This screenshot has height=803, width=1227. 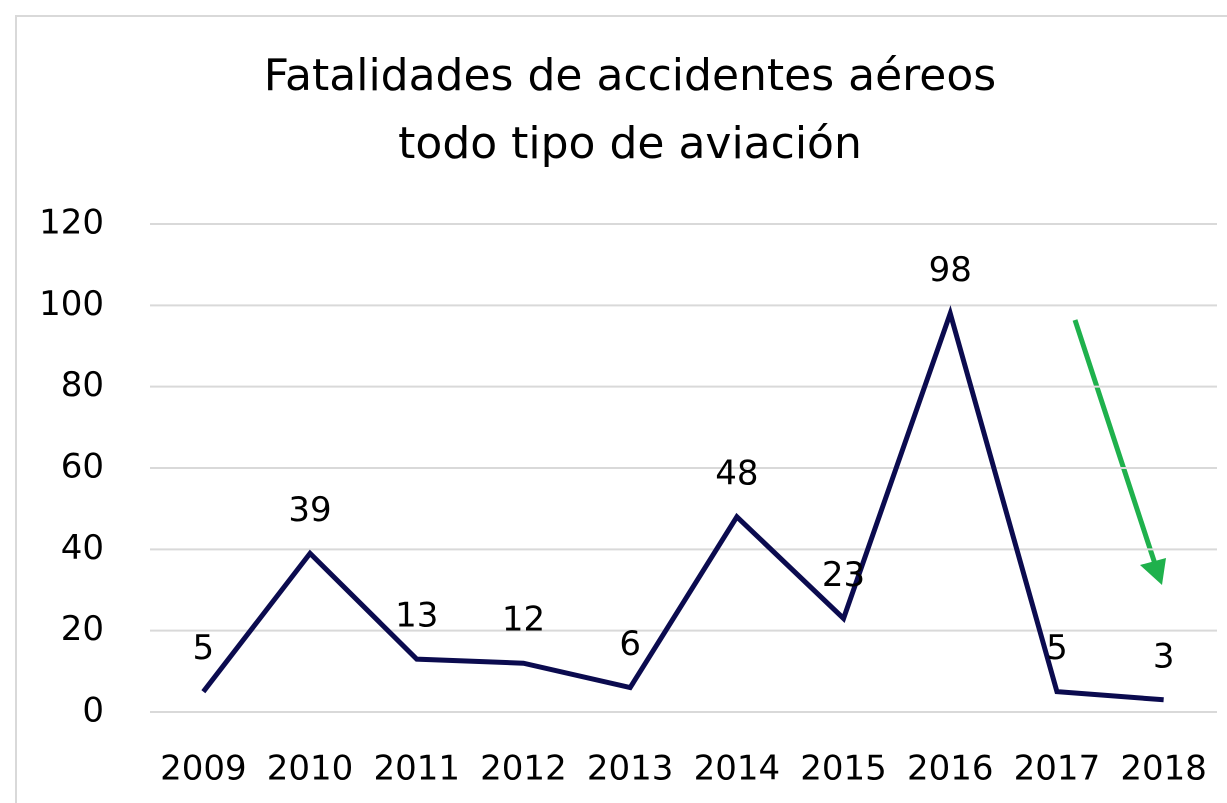 I want to click on y-tick-label: 0, so click(x=93, y=711).